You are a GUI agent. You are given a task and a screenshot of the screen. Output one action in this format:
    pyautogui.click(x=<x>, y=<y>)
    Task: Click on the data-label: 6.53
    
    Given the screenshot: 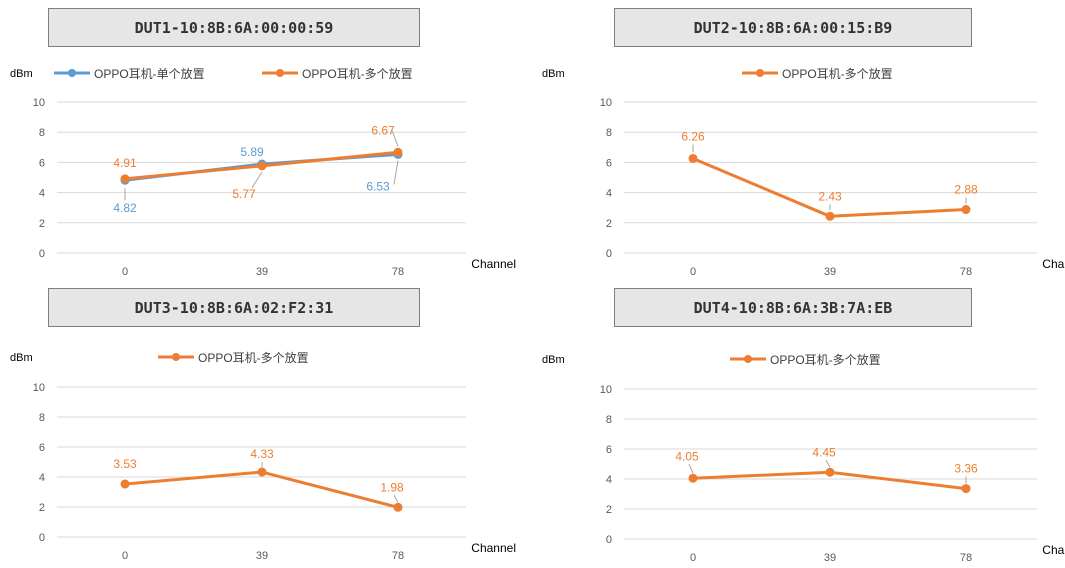 What is the action you would take?
    pyautogui.click(x=378, y=186)
    